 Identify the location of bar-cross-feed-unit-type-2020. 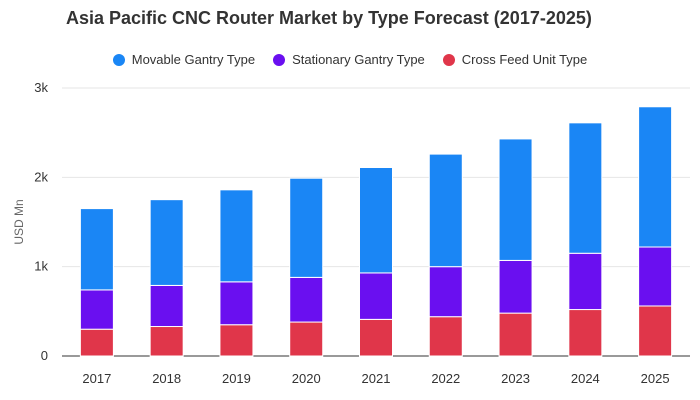
(306, 339).